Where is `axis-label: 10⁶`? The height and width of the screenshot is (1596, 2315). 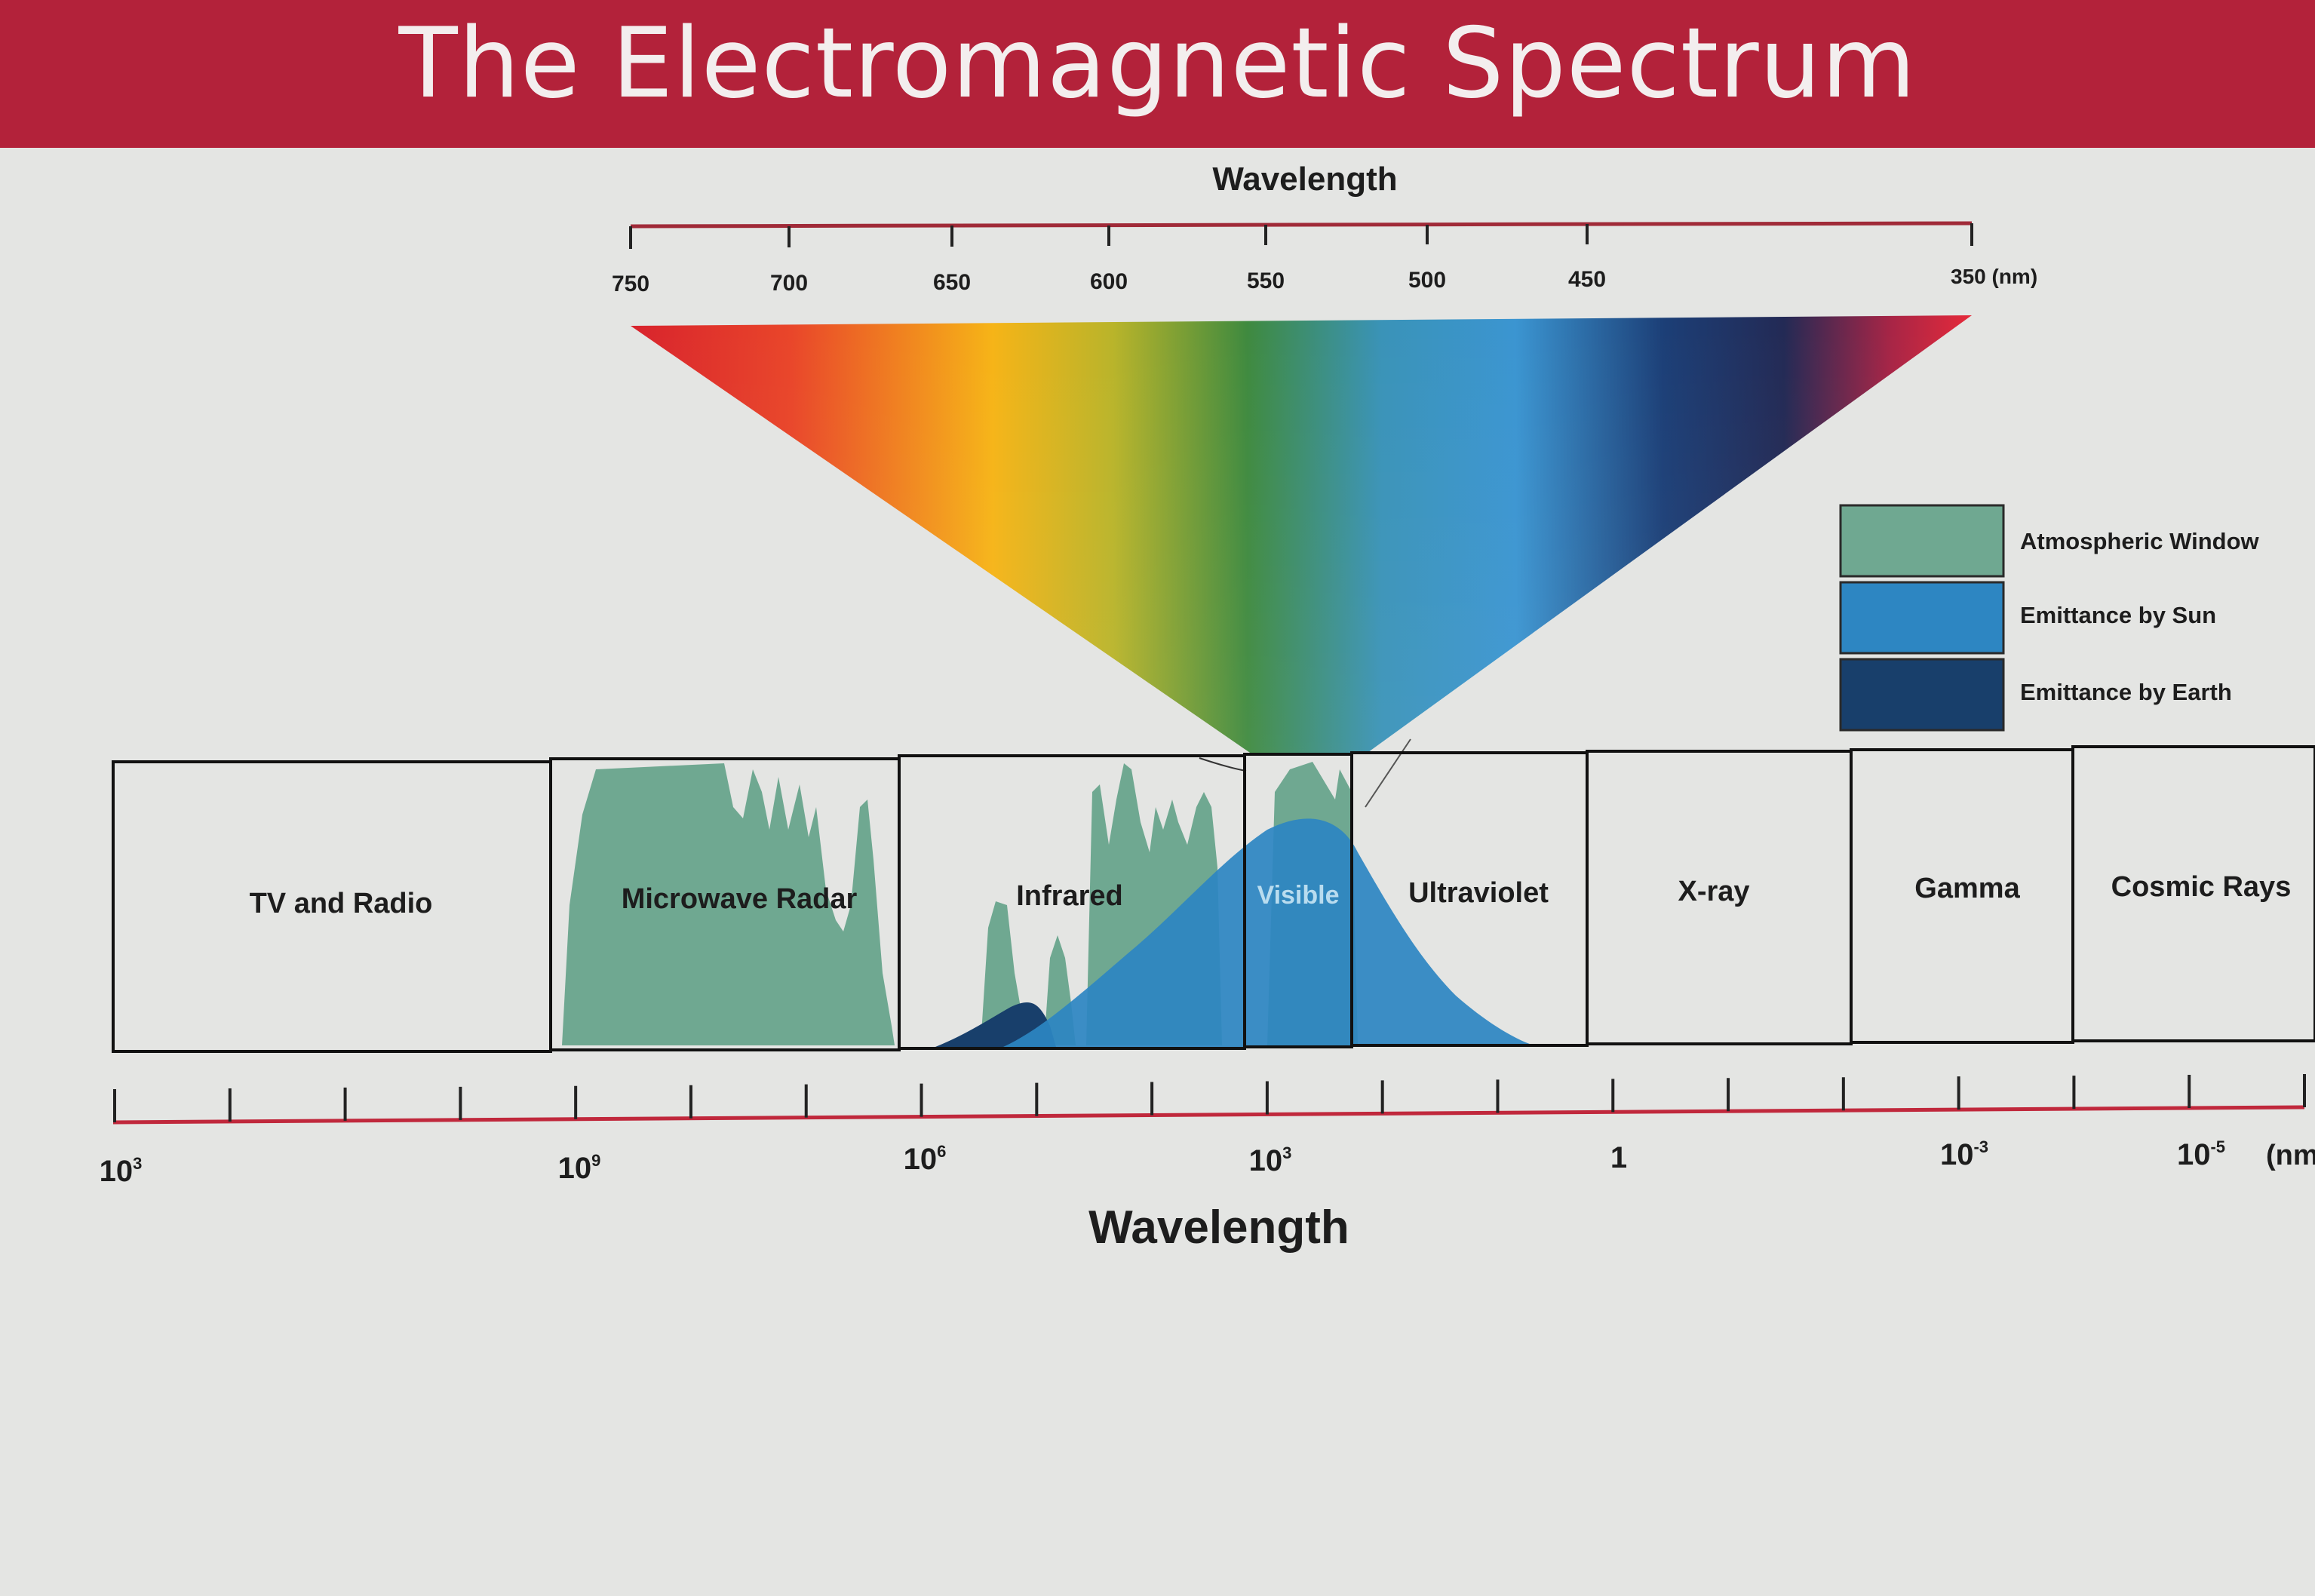
axis-label: 10⁶ is located at coordinates (926, 1159).